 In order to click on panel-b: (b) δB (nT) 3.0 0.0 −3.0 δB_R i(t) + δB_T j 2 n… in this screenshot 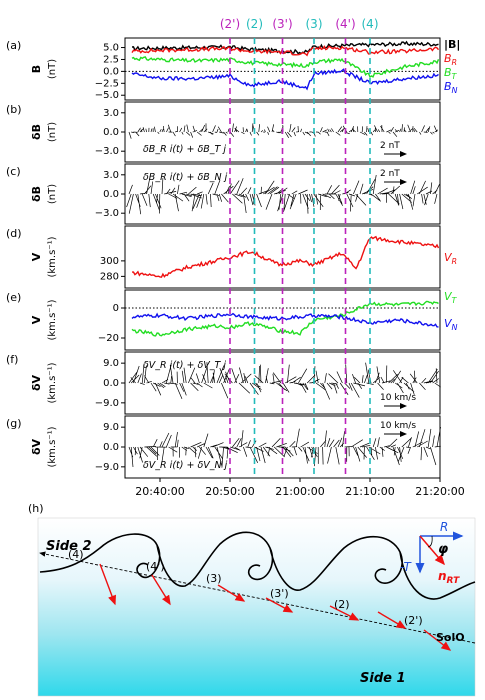, I will do `click(223, 132)`.